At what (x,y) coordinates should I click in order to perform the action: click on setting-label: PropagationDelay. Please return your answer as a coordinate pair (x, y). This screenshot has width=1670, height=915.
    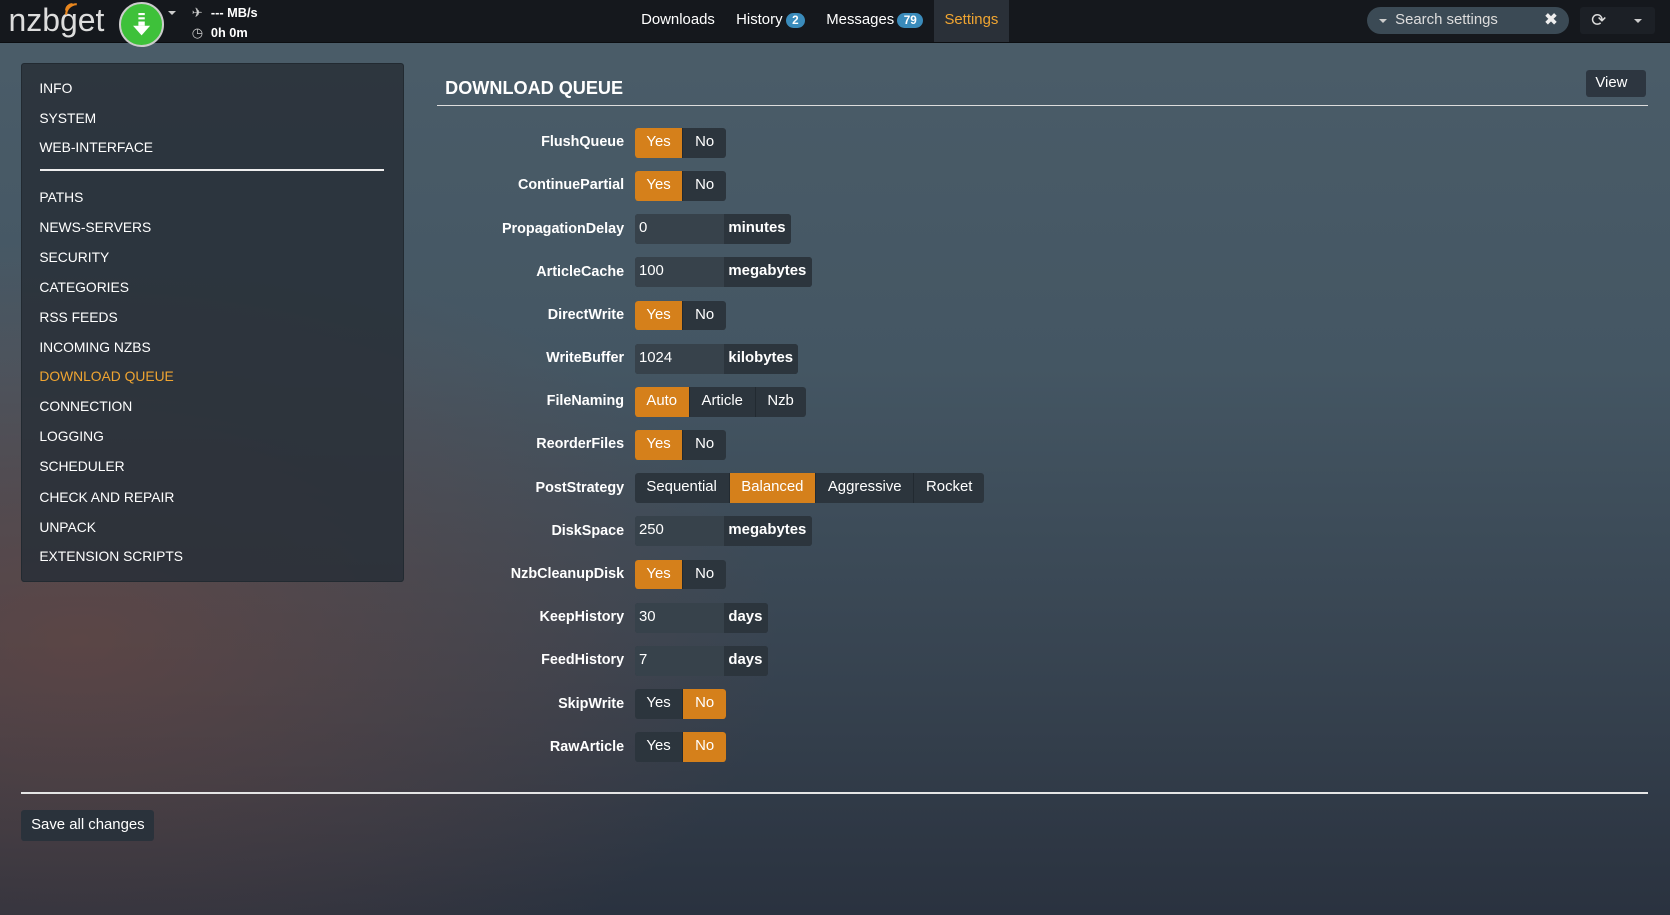
    Looking at the image, I should click on (563, 228).